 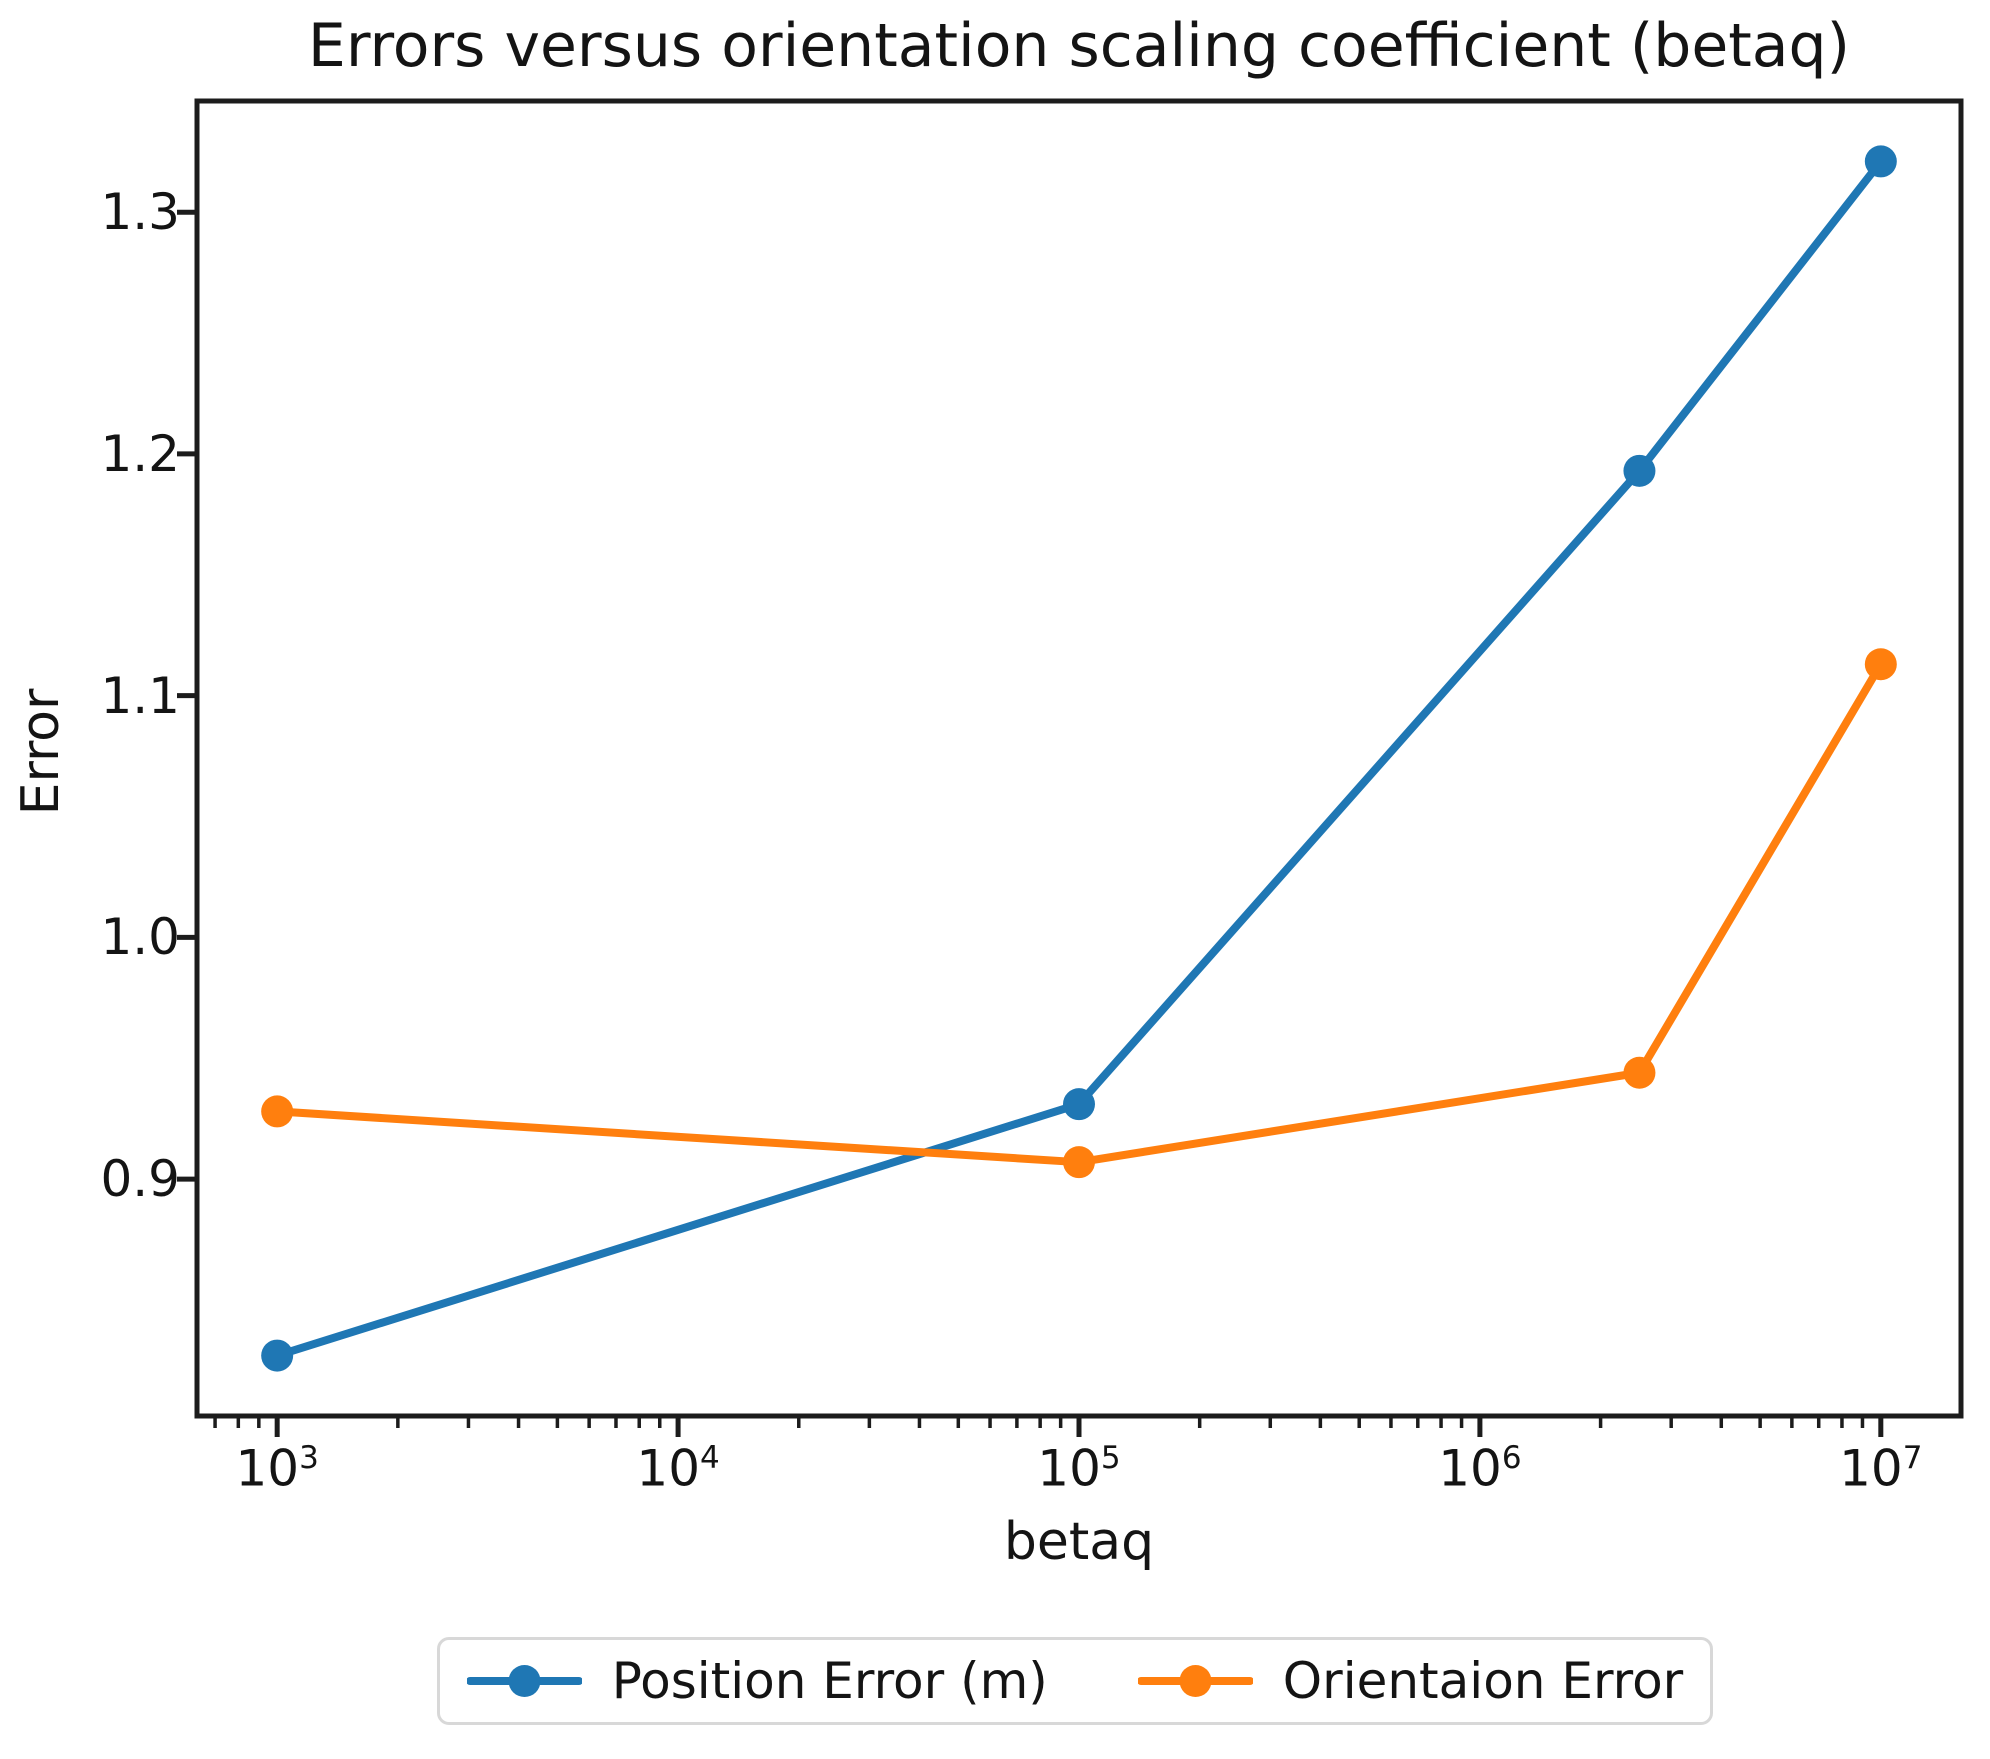 What do you see at coordinates (277, 1468) in the screenshot?
I see `x-tick-label: 10³` at bounding box center [277, 1468].